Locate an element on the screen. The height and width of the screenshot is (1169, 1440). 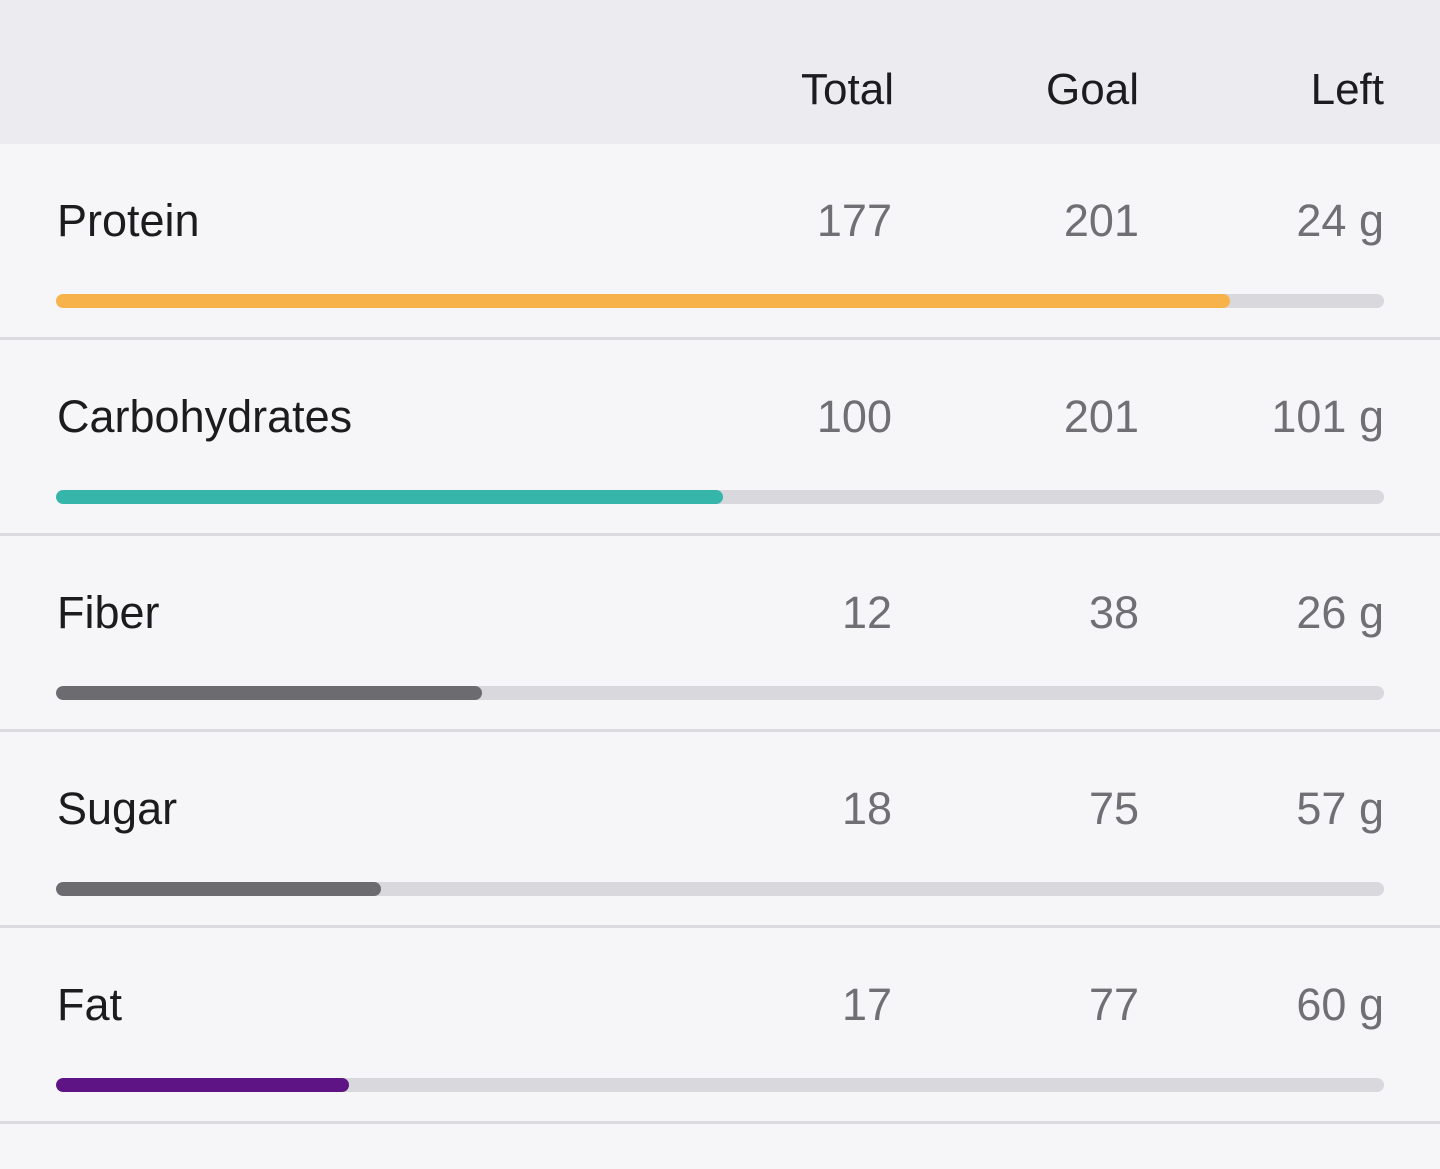
nutrient-goal: 75 is located at coordinates (1113, 808).